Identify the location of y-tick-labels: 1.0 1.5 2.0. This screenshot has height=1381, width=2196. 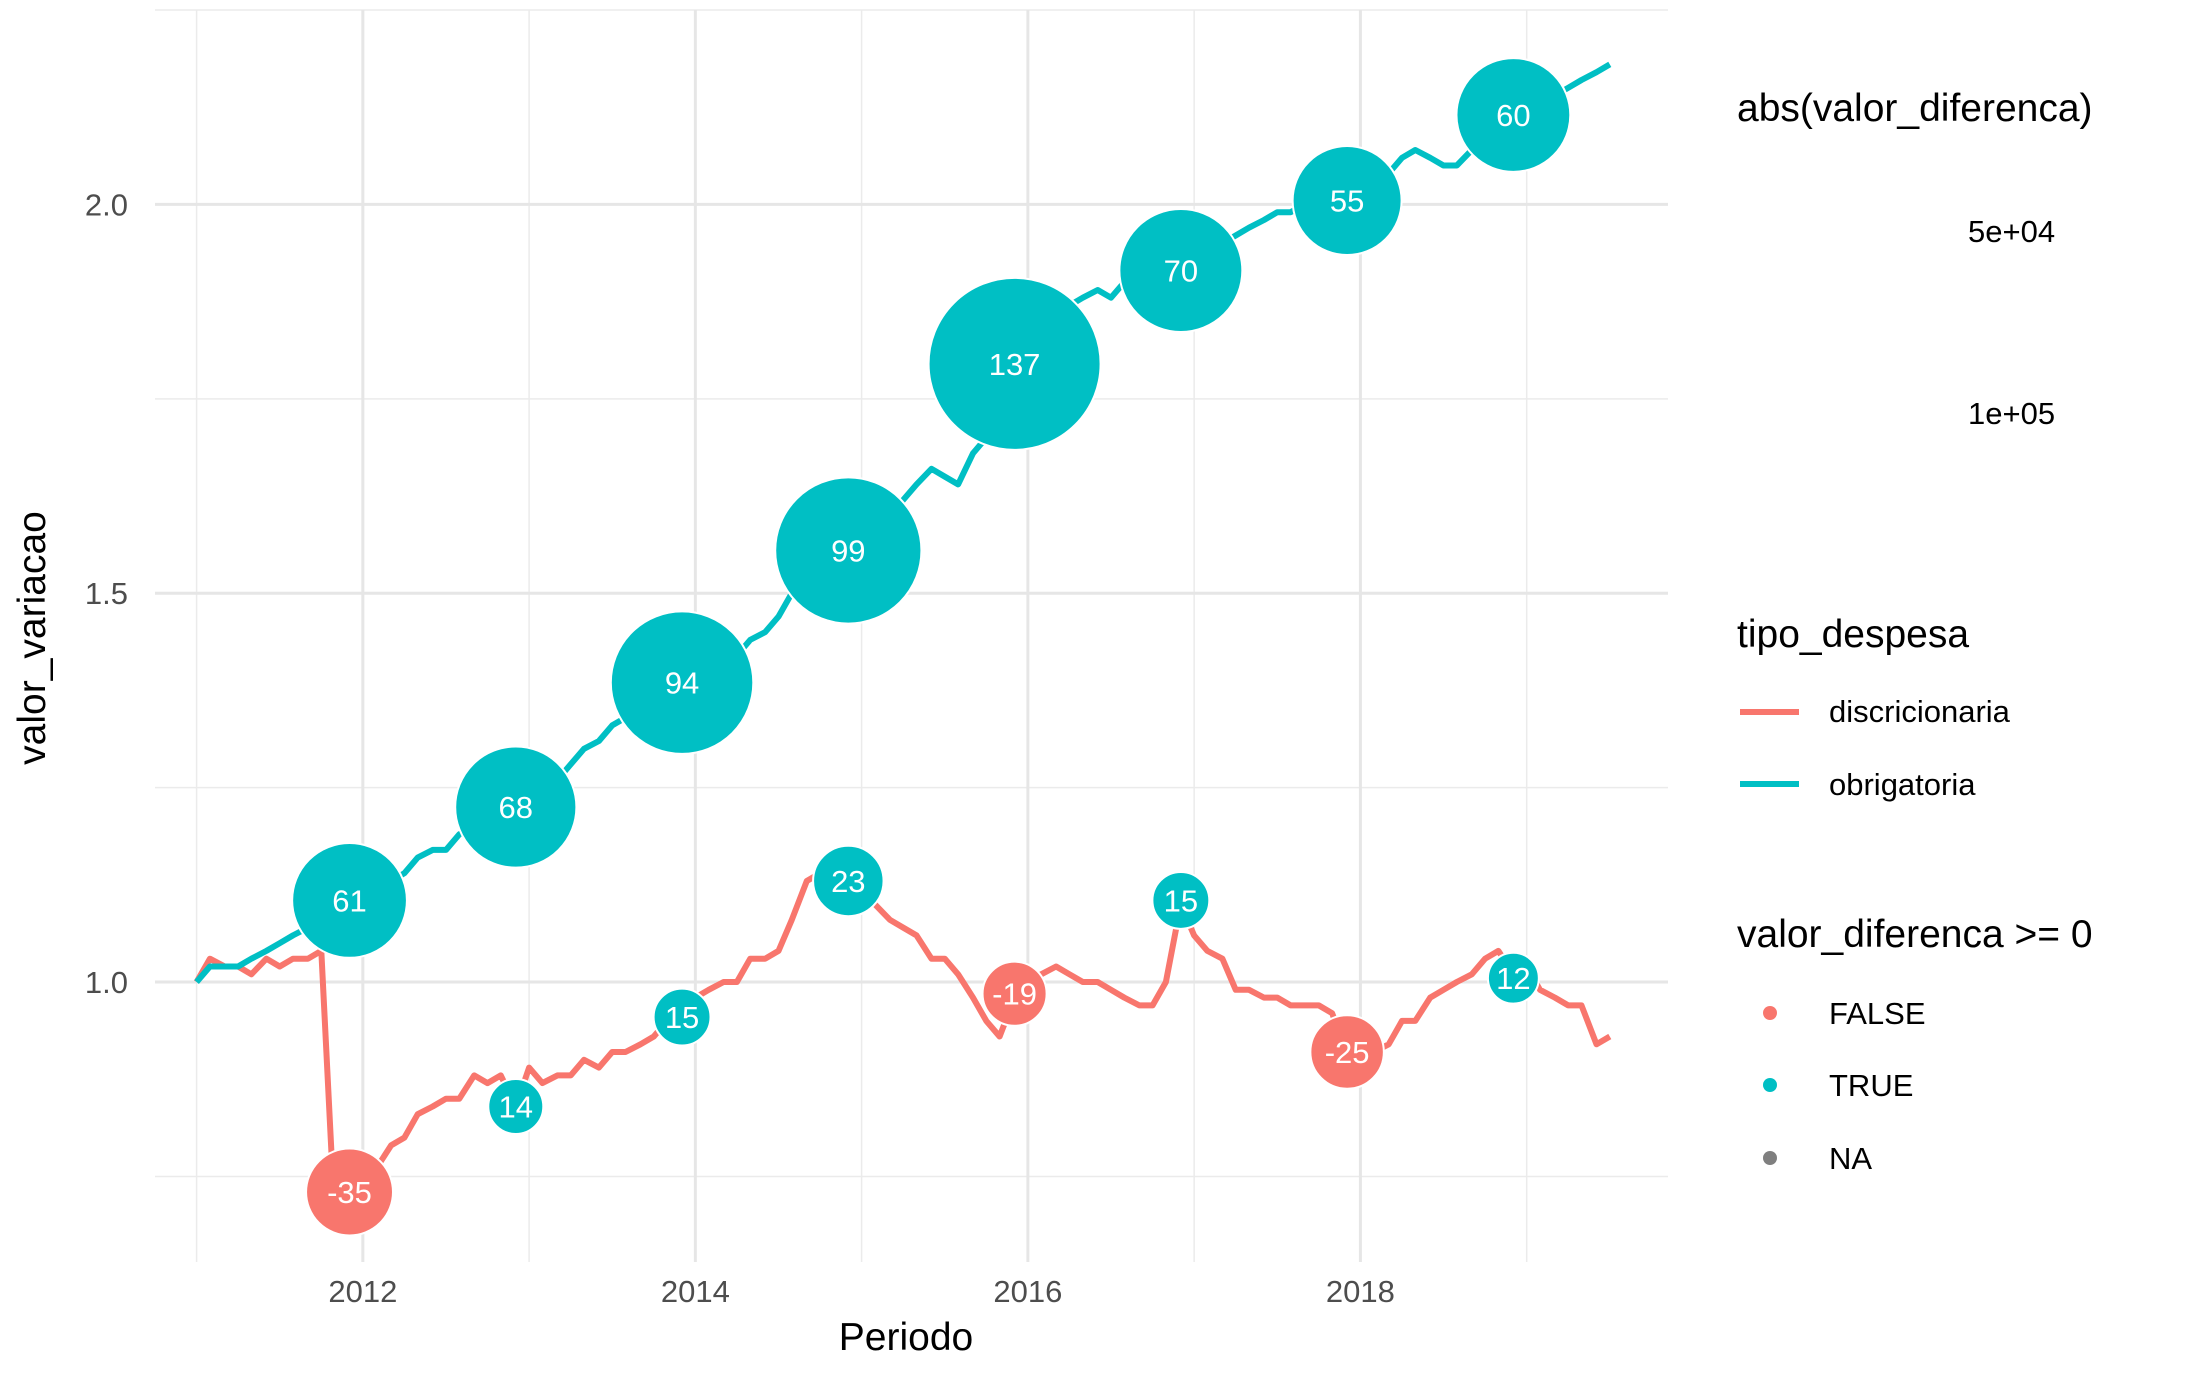
(106, 593).